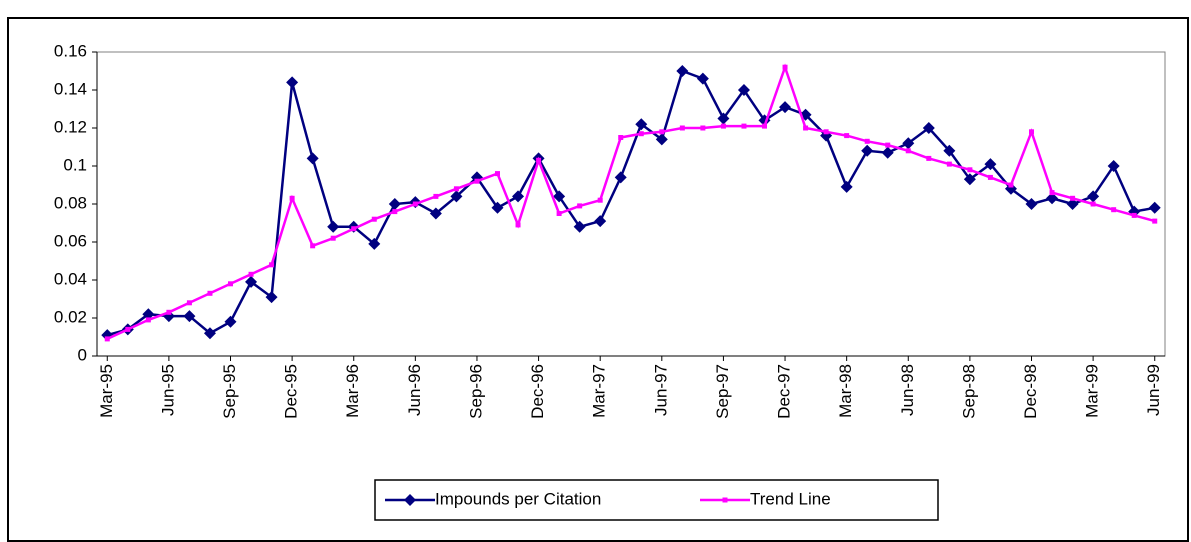 The height and width of the screenshot is (542, 1191). I want to click on y-tick-label: 0.08, so click(70, 202).